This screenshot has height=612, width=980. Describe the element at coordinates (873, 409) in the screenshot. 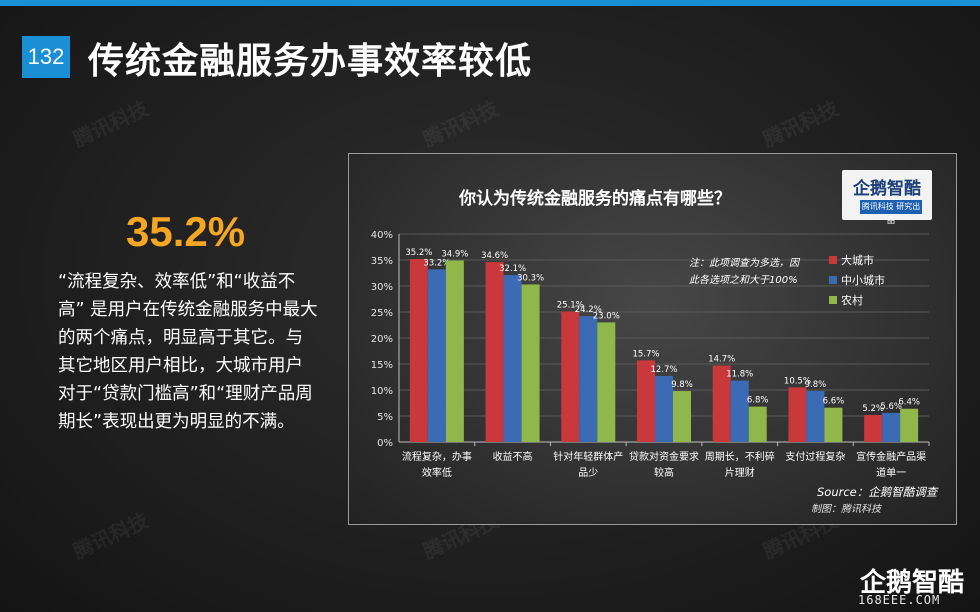

I see `data-label: 5.2%` at that location.